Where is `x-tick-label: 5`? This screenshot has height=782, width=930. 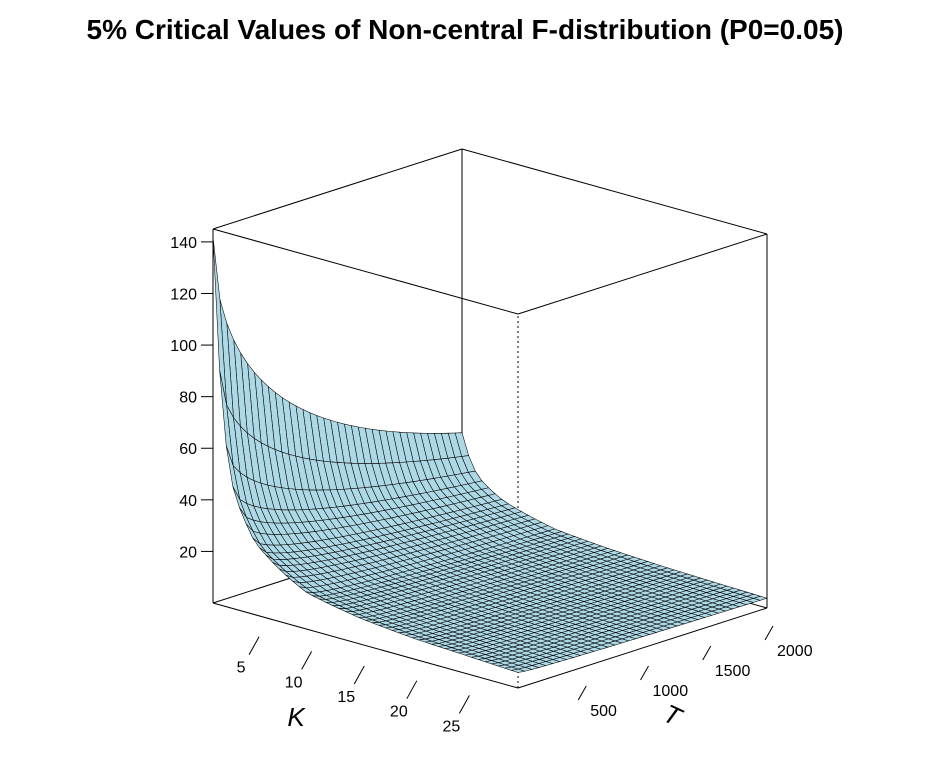
x-tick-label: 5 is located at coordinates (241, 668).